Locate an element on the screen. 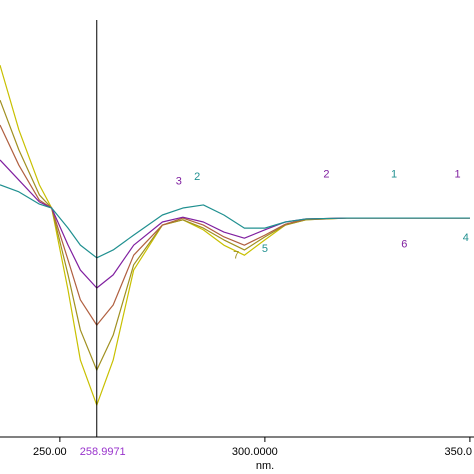 This screenshot has height=474, width=474. annotation: 4 is located at coordinates (466, 238).